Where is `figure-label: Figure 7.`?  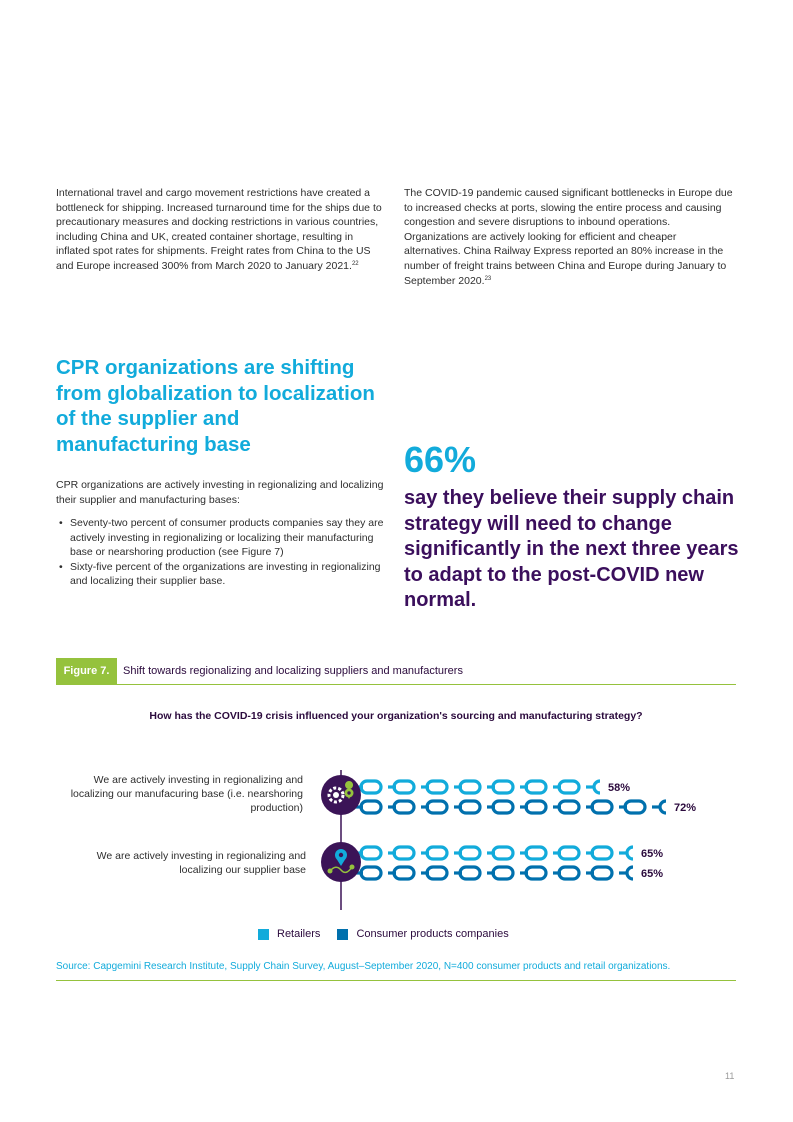 figure-label: Figure 7. is located at coordinates (86, 671).